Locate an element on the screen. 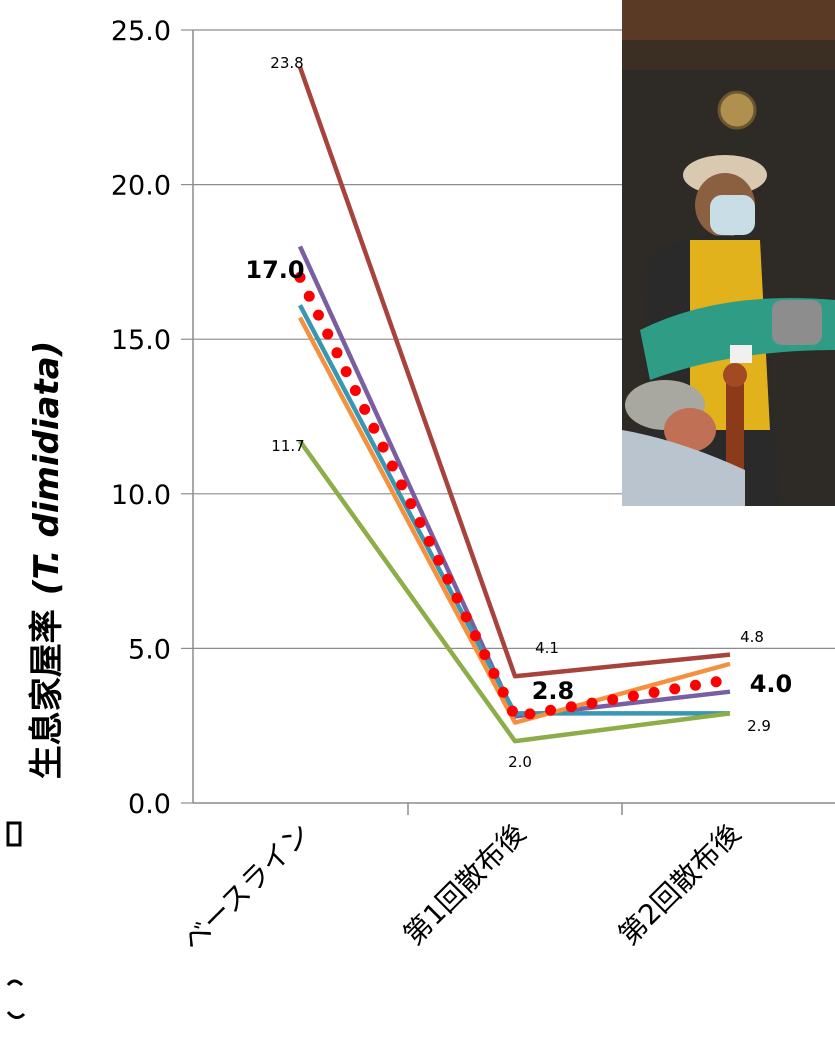  y-tick-label: 0.0 is located at coordinates (149, 804).